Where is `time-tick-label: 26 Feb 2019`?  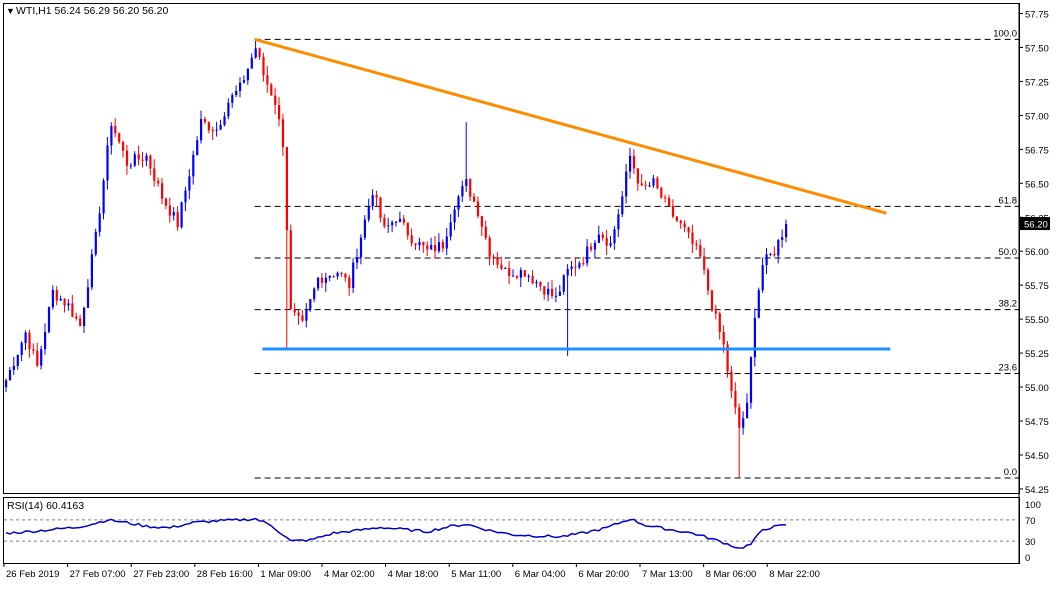 time-tick-label: 26 Feb 2019 is located at coordinates (32, 574).